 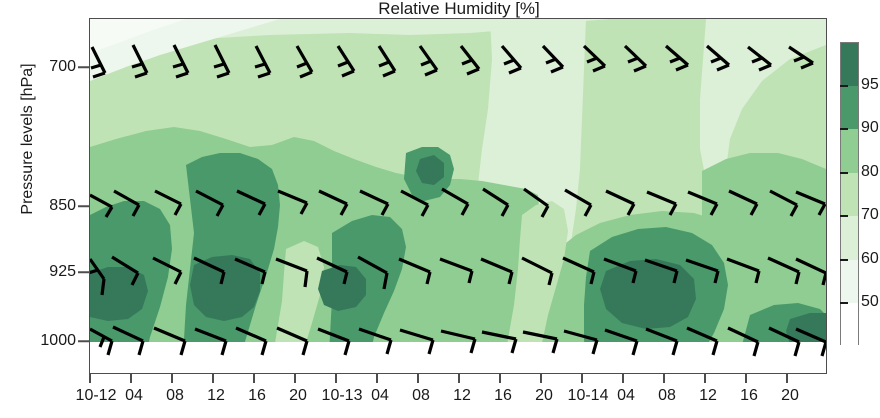 What do you see at coordinates (380, 395) in the screenshot?
I see `x-tick-label-7: 04` at bounding box center [380, 395].